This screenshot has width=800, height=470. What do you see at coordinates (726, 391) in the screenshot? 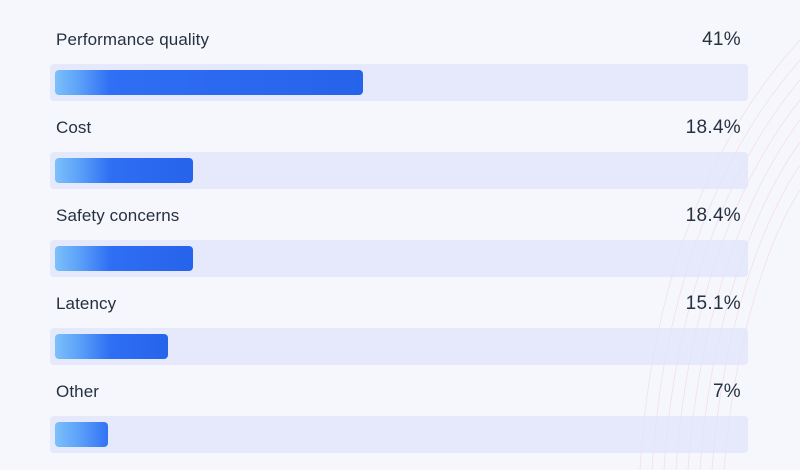
I see `value-label: 7%` at bounding box center [726, 391].